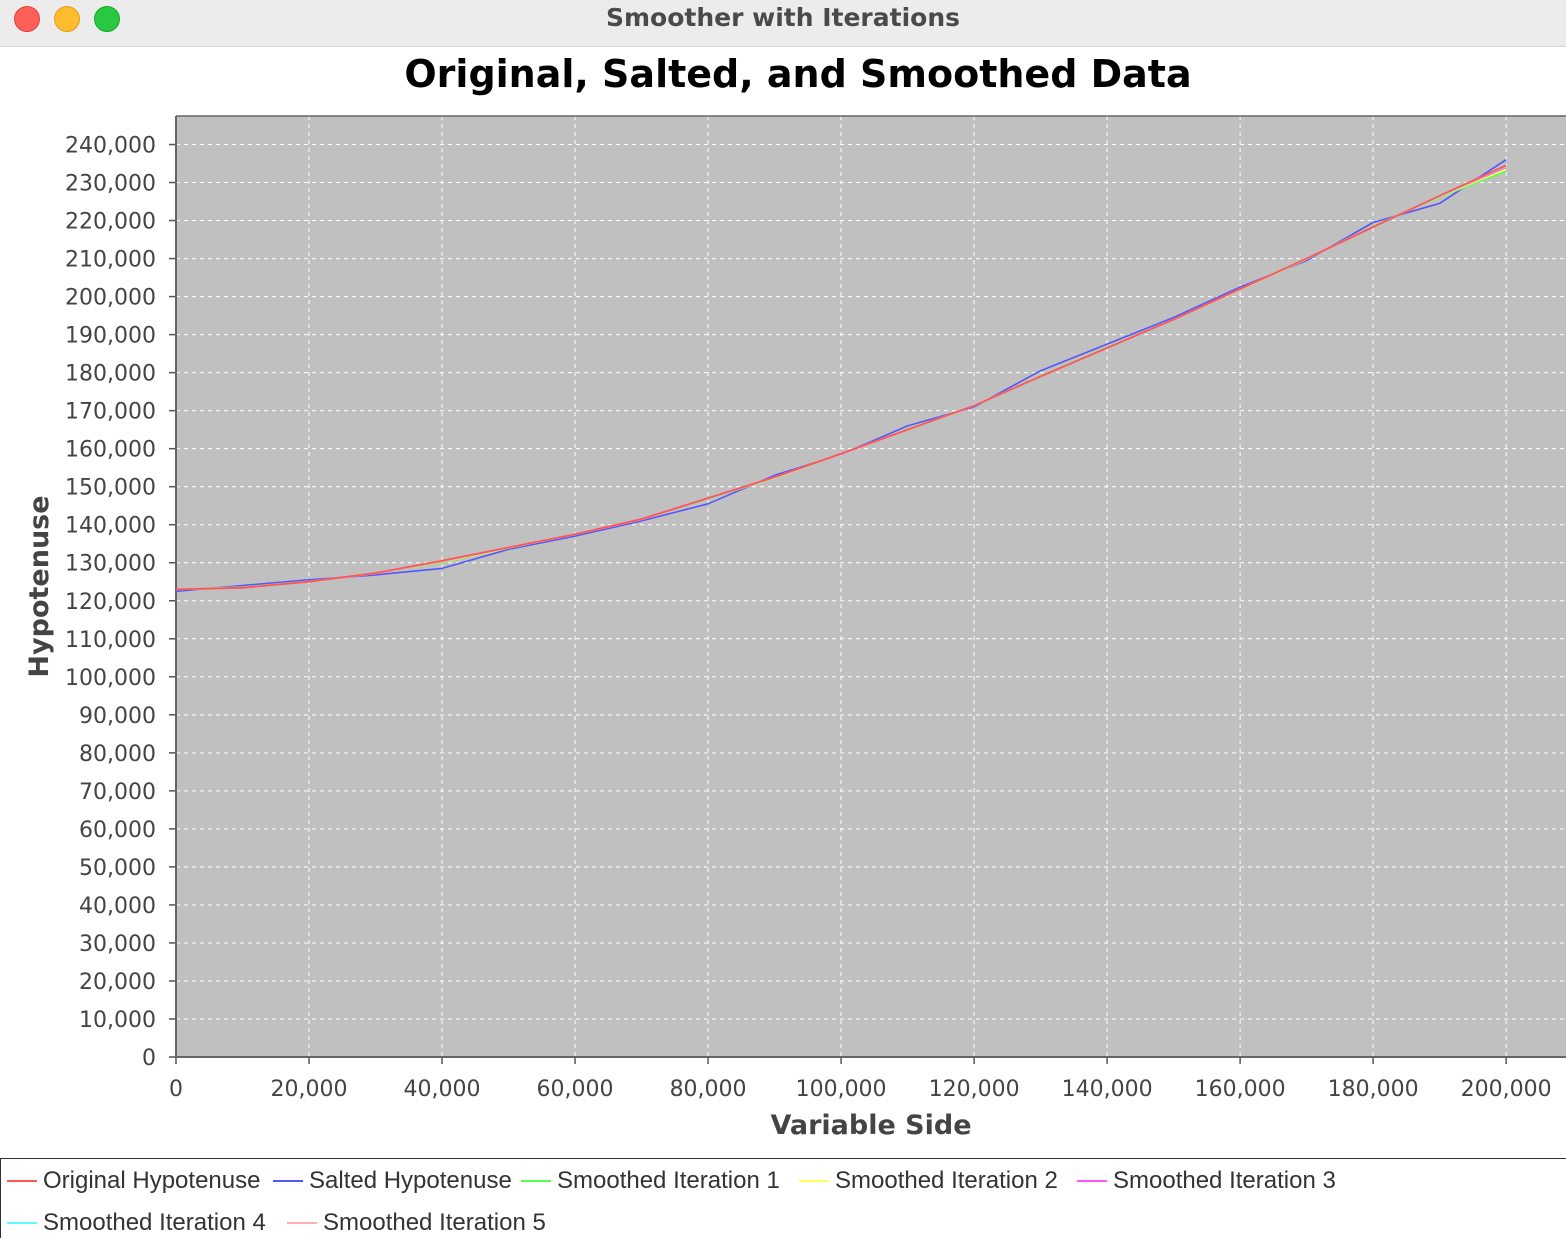 This screenshot has width=1566, height=1239. I want to click on y-tick-label: 110,000, so click(110, 640).